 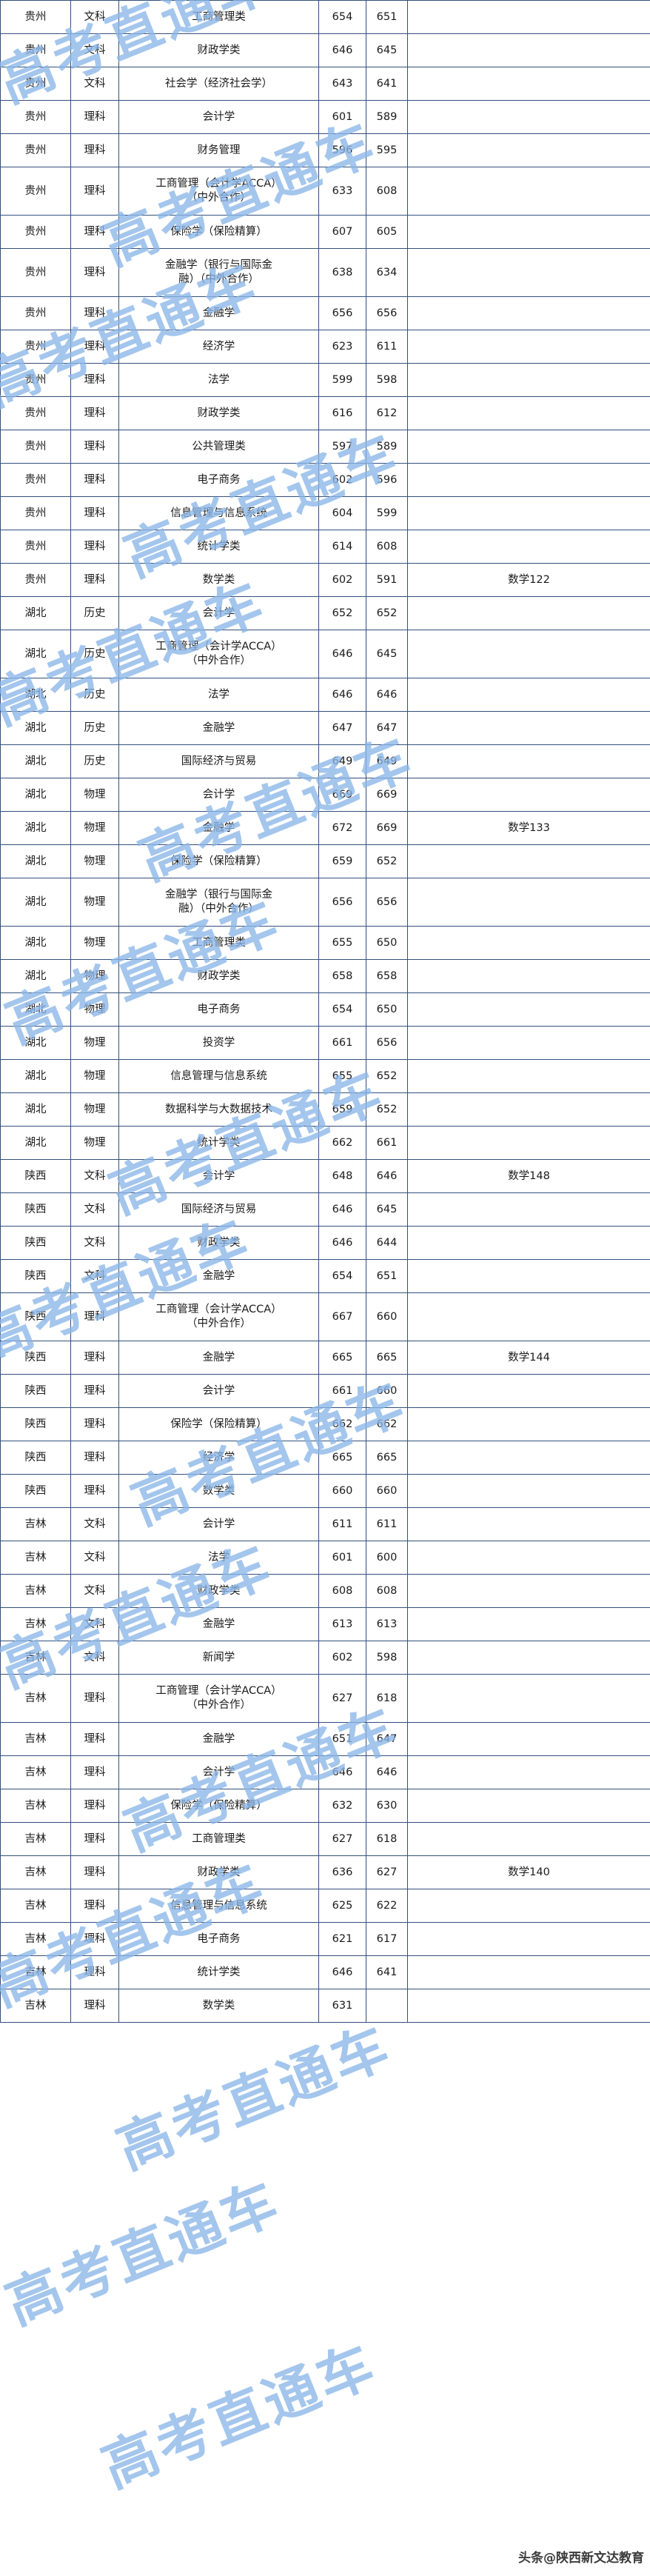 I want to click on cell-major: 金融学（银行与国际金 融）（中外合作）, so click(x=219, y=272).